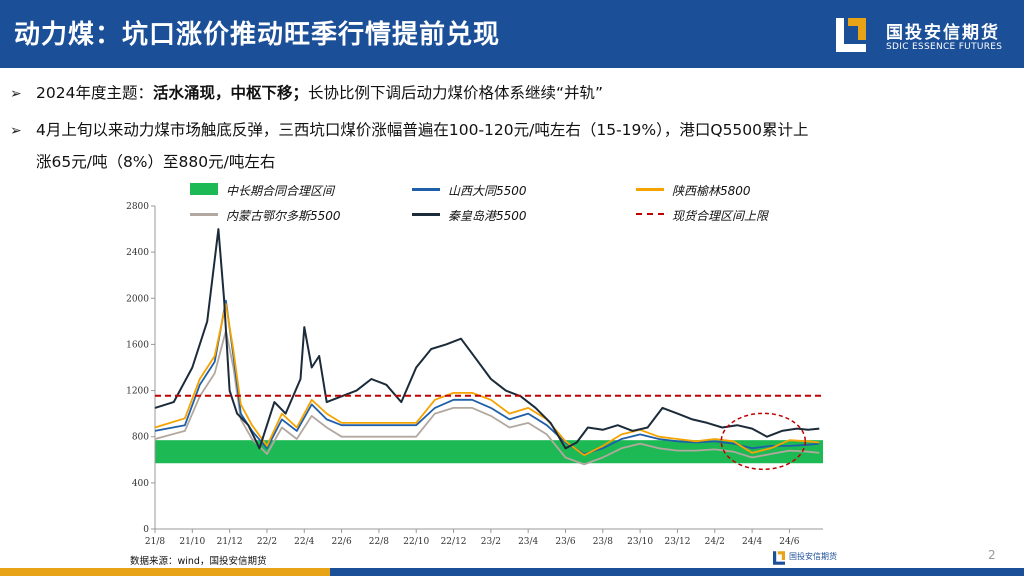 The height and width of the screenshot is (576, 1024). Describe the element at coordinates (304, 542) in the screenshot. I see `x-tick-label: 22/4` at that location.